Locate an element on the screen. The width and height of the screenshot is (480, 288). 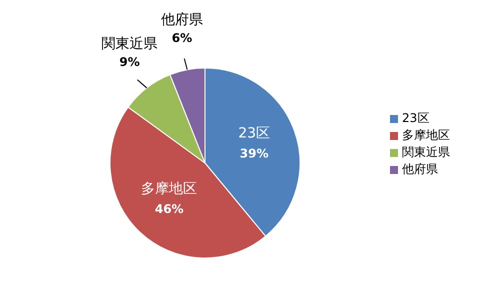
legend-label: 他府県 is located at coordinates (420, 169).